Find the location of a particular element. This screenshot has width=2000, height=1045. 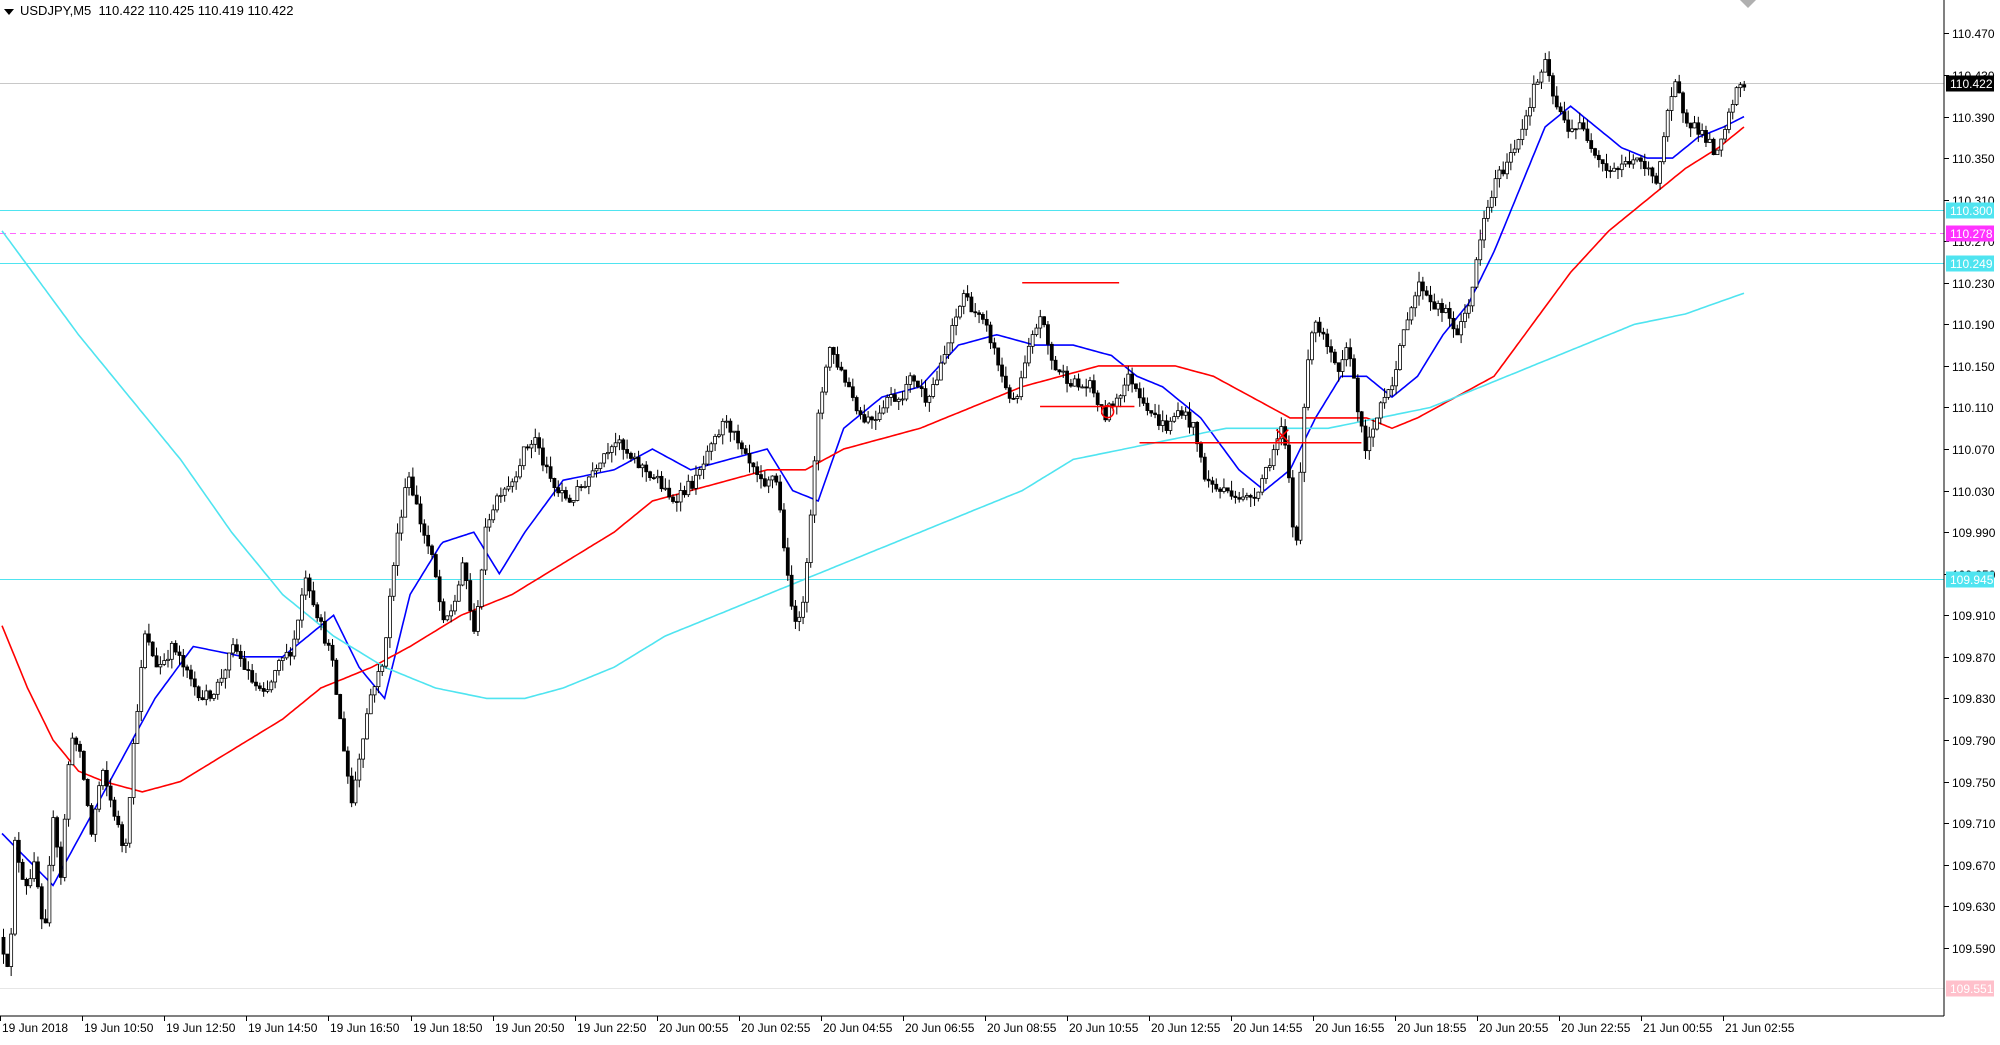

time-tick-label: 20 Jun 00:55 is located at coordinates (694, 1028).